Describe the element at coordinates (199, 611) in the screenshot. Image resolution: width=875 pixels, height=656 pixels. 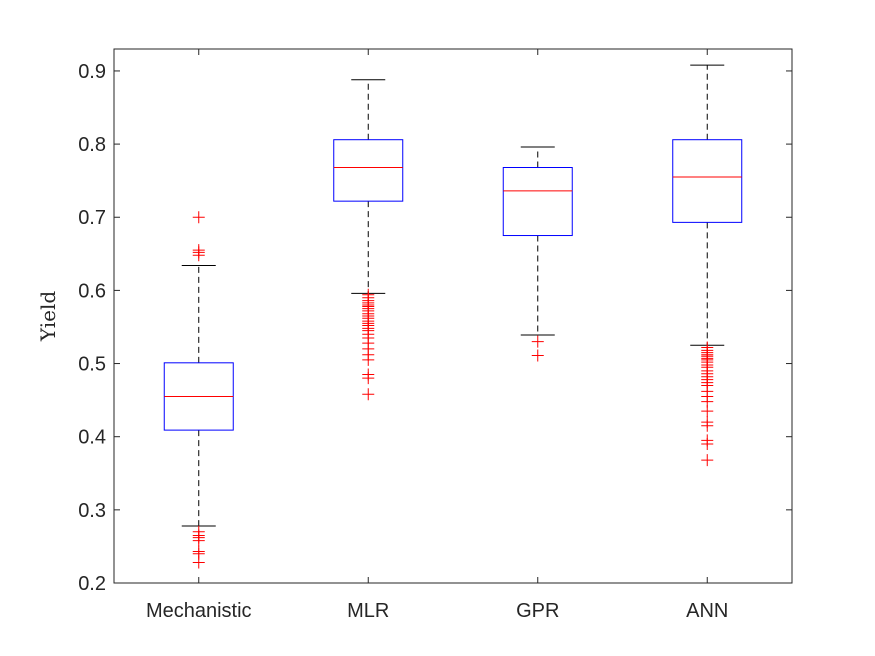
I see `x-tick-label: Mechanistic` at that location.